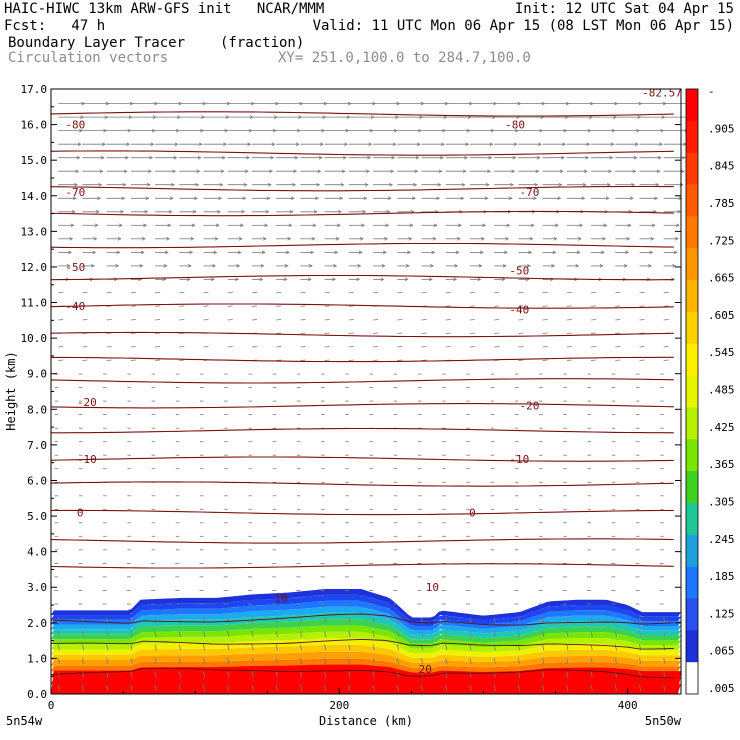 This screenshot has width=740, height=740. What do you see at coordinates (281, 598) in the screenshot?
I see `contour-label: 10` at bounding box center [281, 598].